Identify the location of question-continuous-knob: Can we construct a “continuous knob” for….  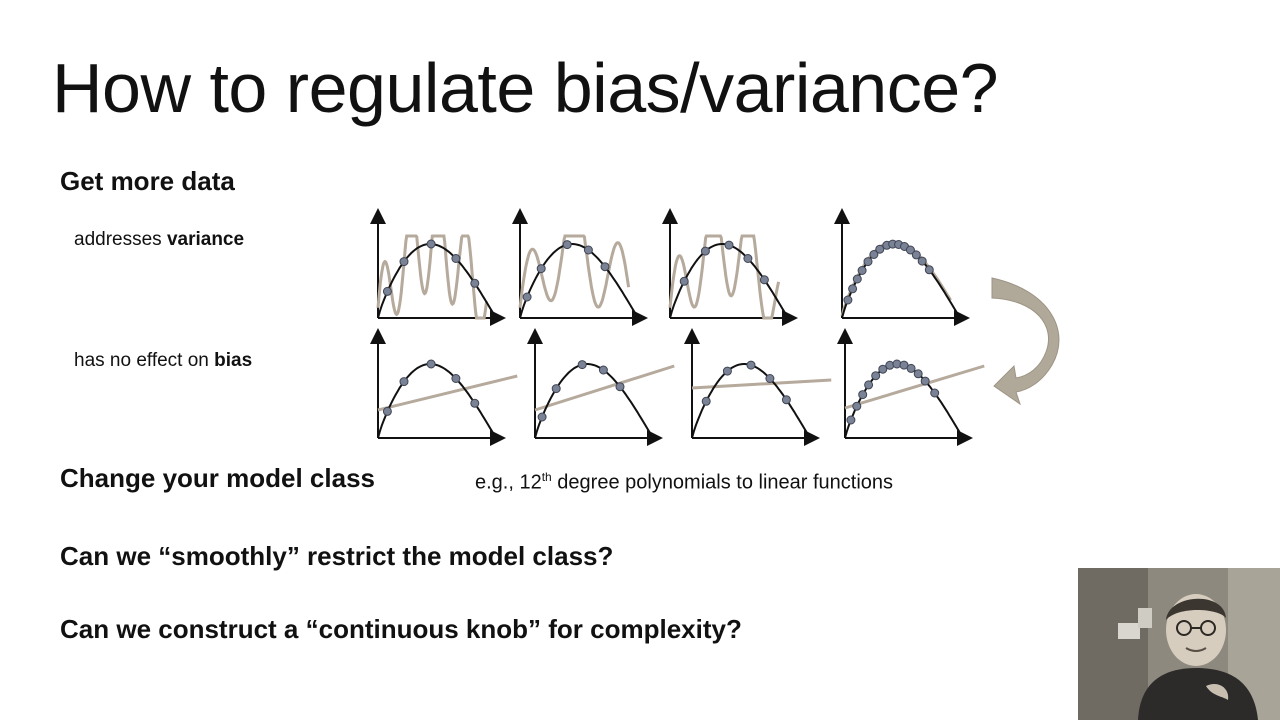
(401, 629).